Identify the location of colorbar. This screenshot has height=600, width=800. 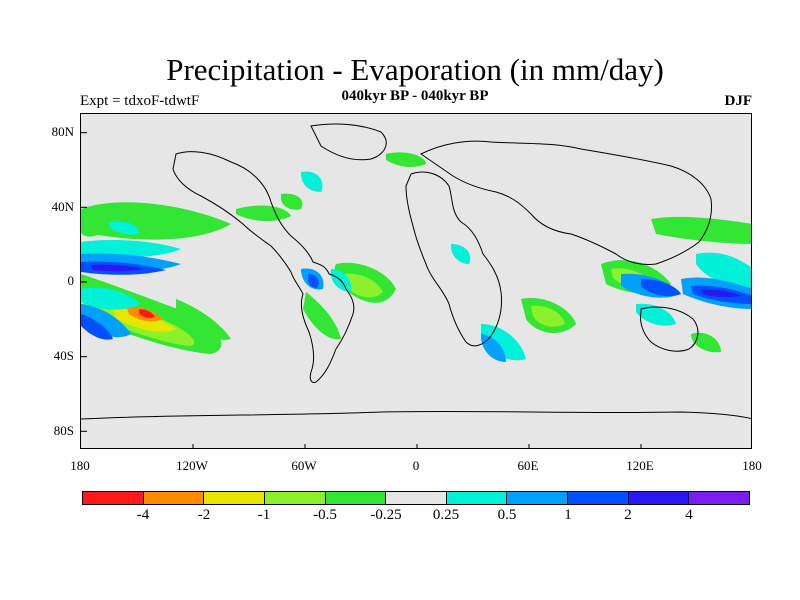
(416, 498).